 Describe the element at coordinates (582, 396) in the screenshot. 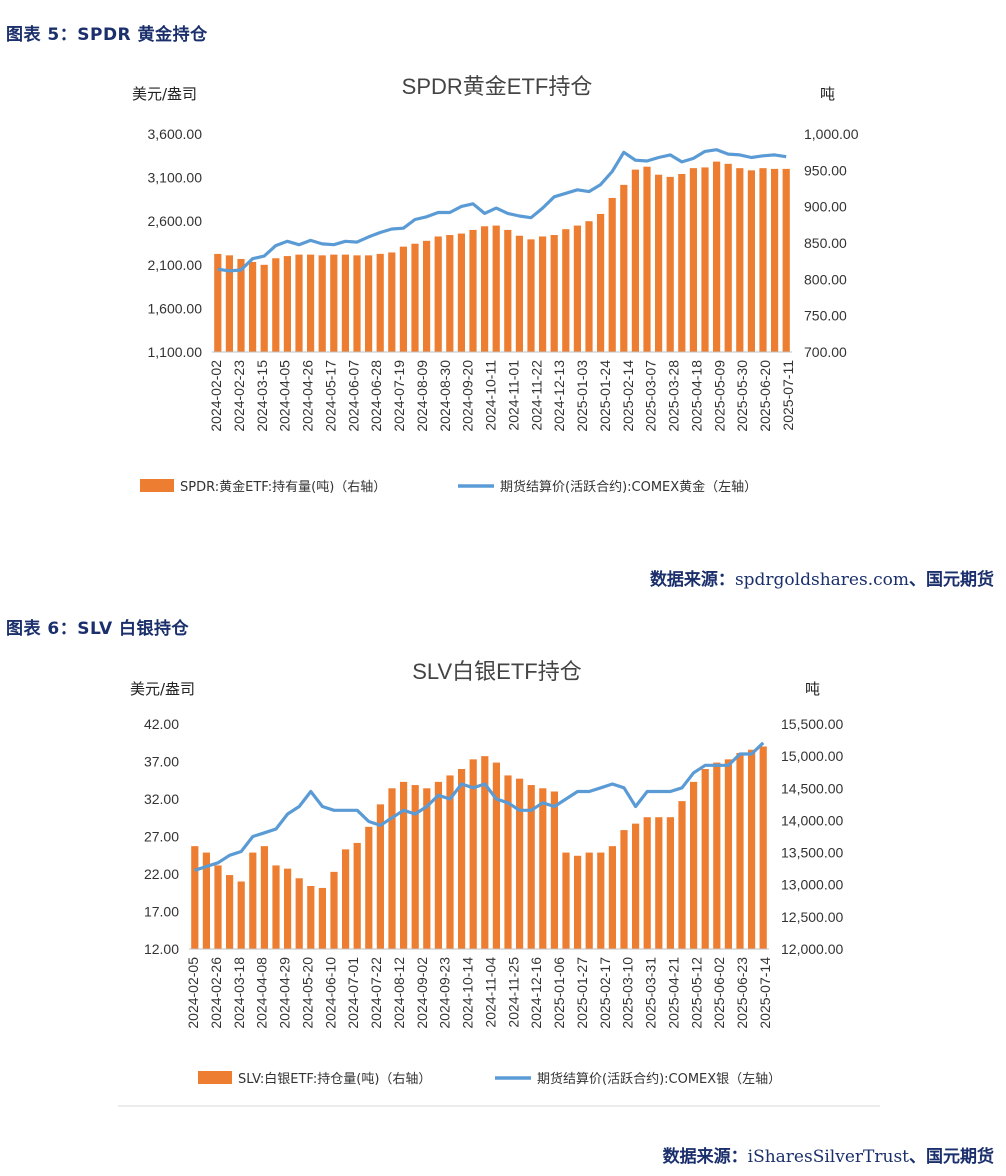

I see `x-tick-label: 2025-01-03` at that location.